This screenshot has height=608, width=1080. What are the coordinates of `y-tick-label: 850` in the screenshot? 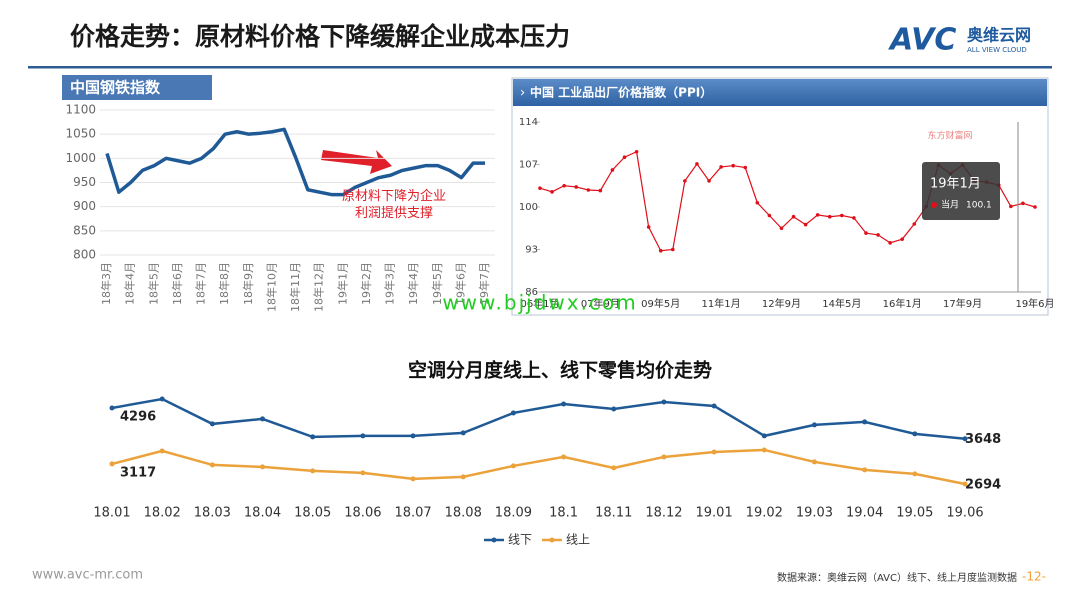 It's located at (84, 230).